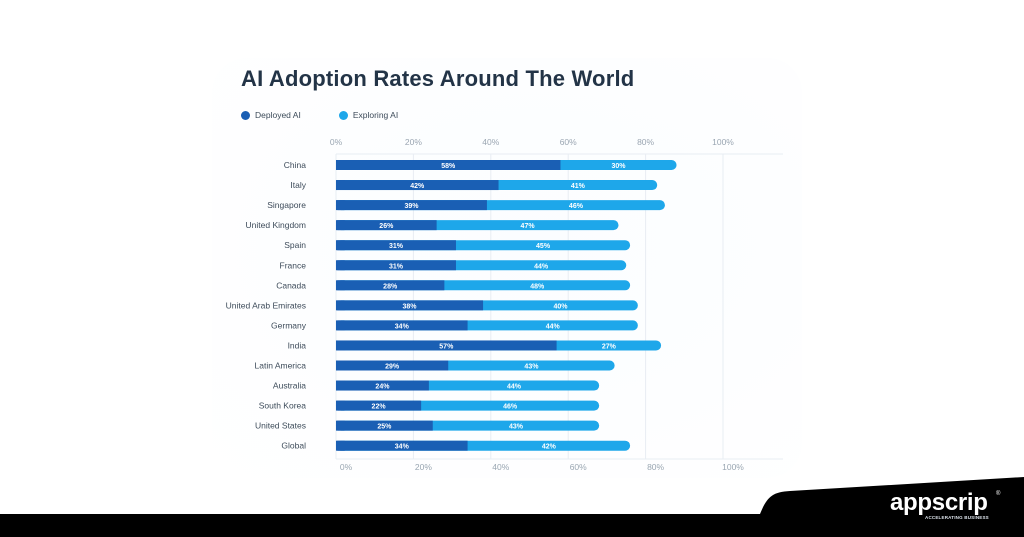  I want to click on data-label-deployed-china: 58%, so click(448, 166).